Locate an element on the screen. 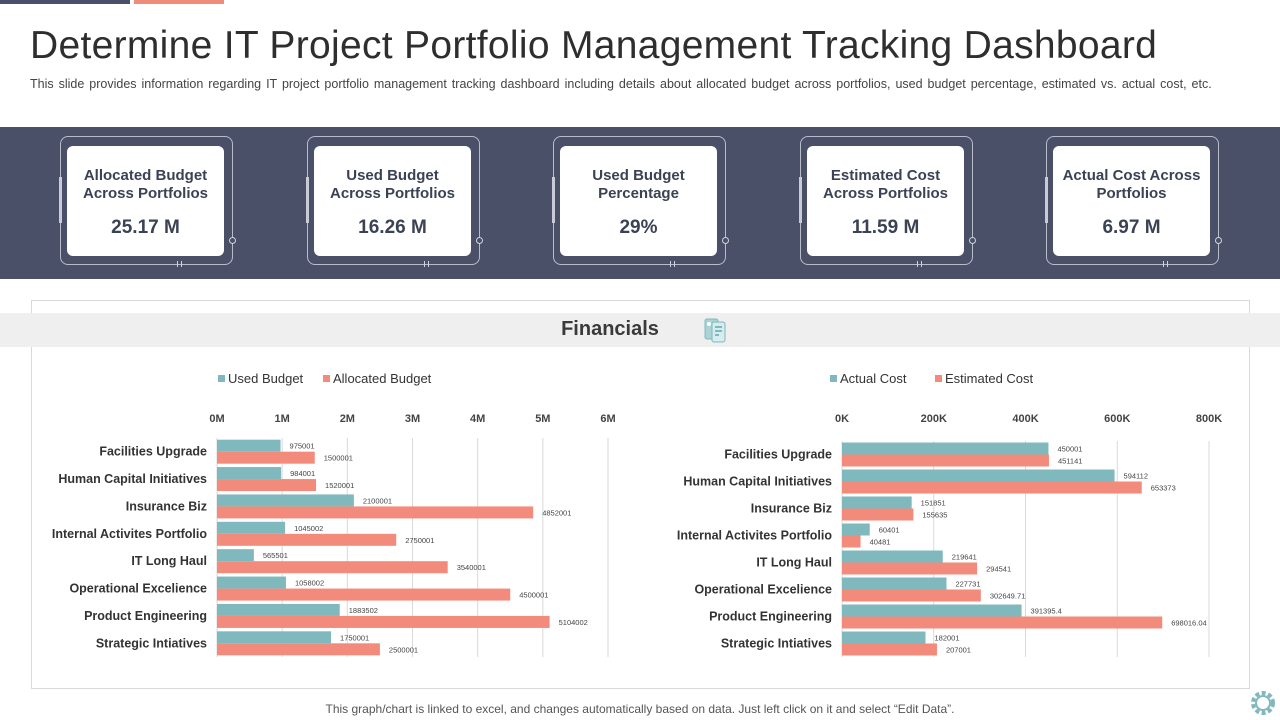  data-label: 5104002 is located at coordinates (573, 622).